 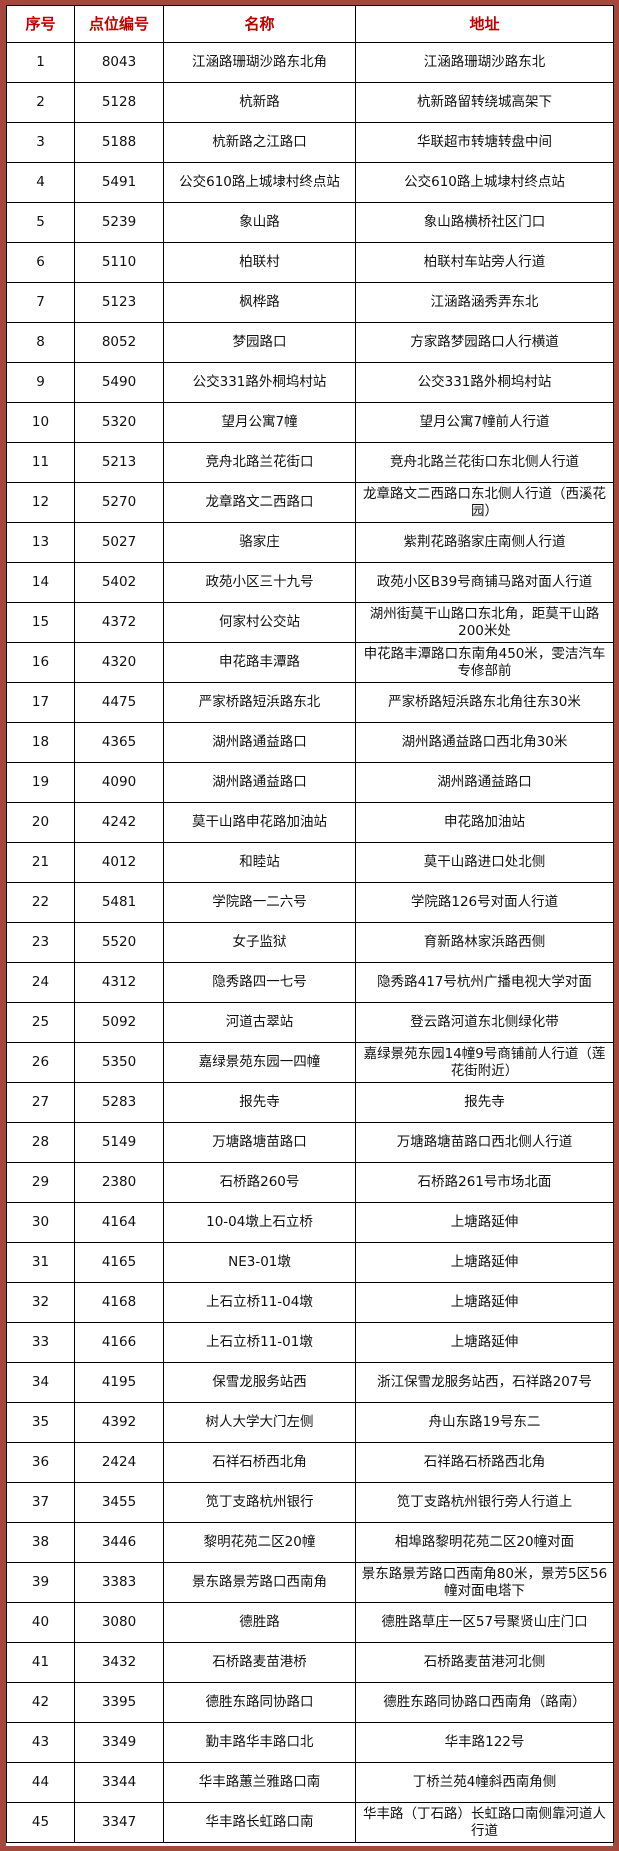 What do you see at coordinates (259, 942) in the screenshot?
I see `cell-name: 女子监狱` at bounding box center [259, 942].